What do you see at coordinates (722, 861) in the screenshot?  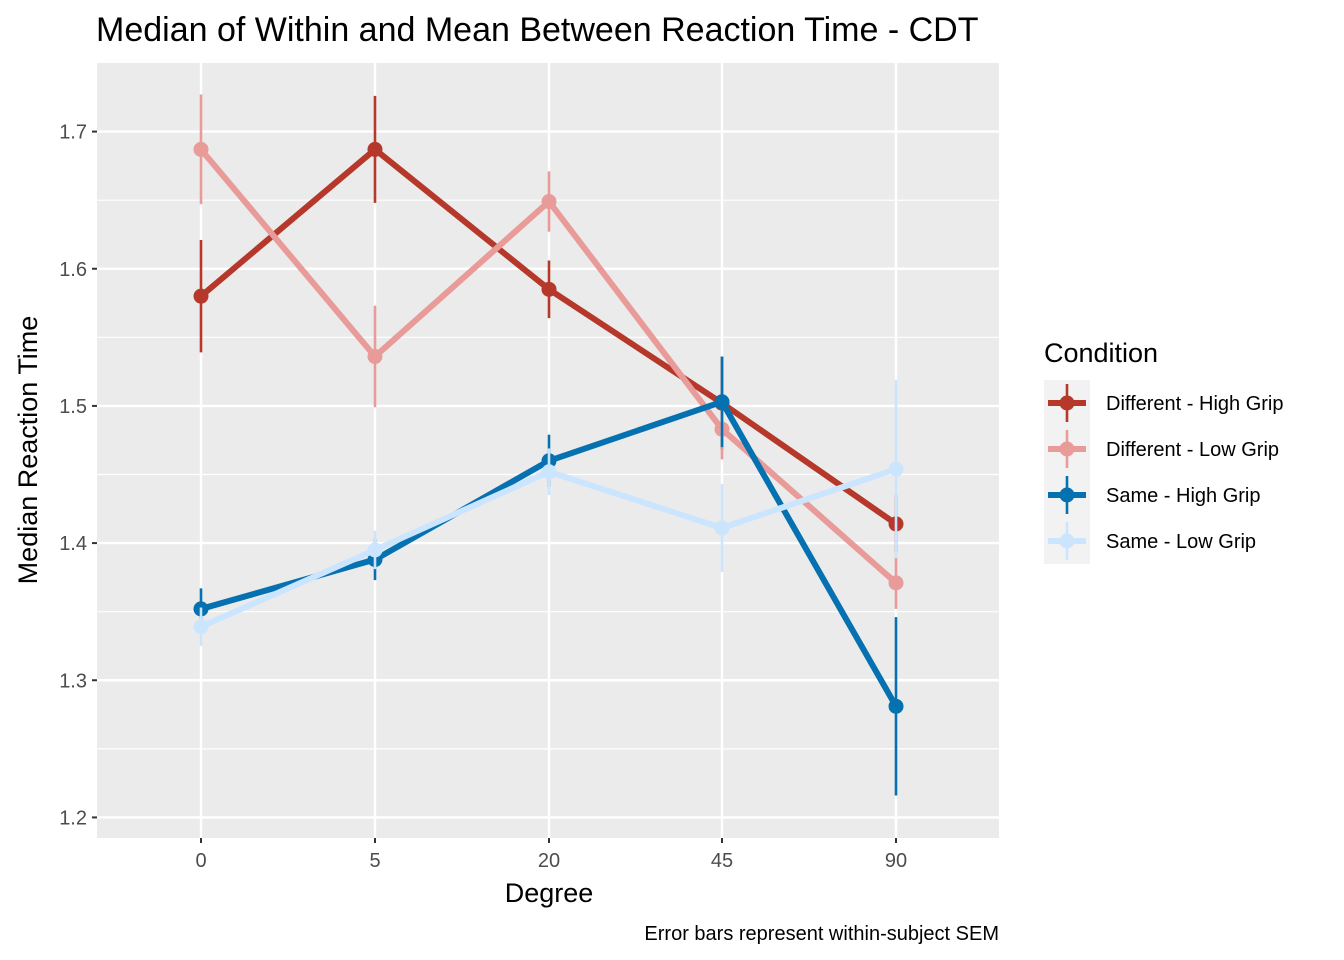 I see `x-tick-label: 45` at bounding box center [722, 861].